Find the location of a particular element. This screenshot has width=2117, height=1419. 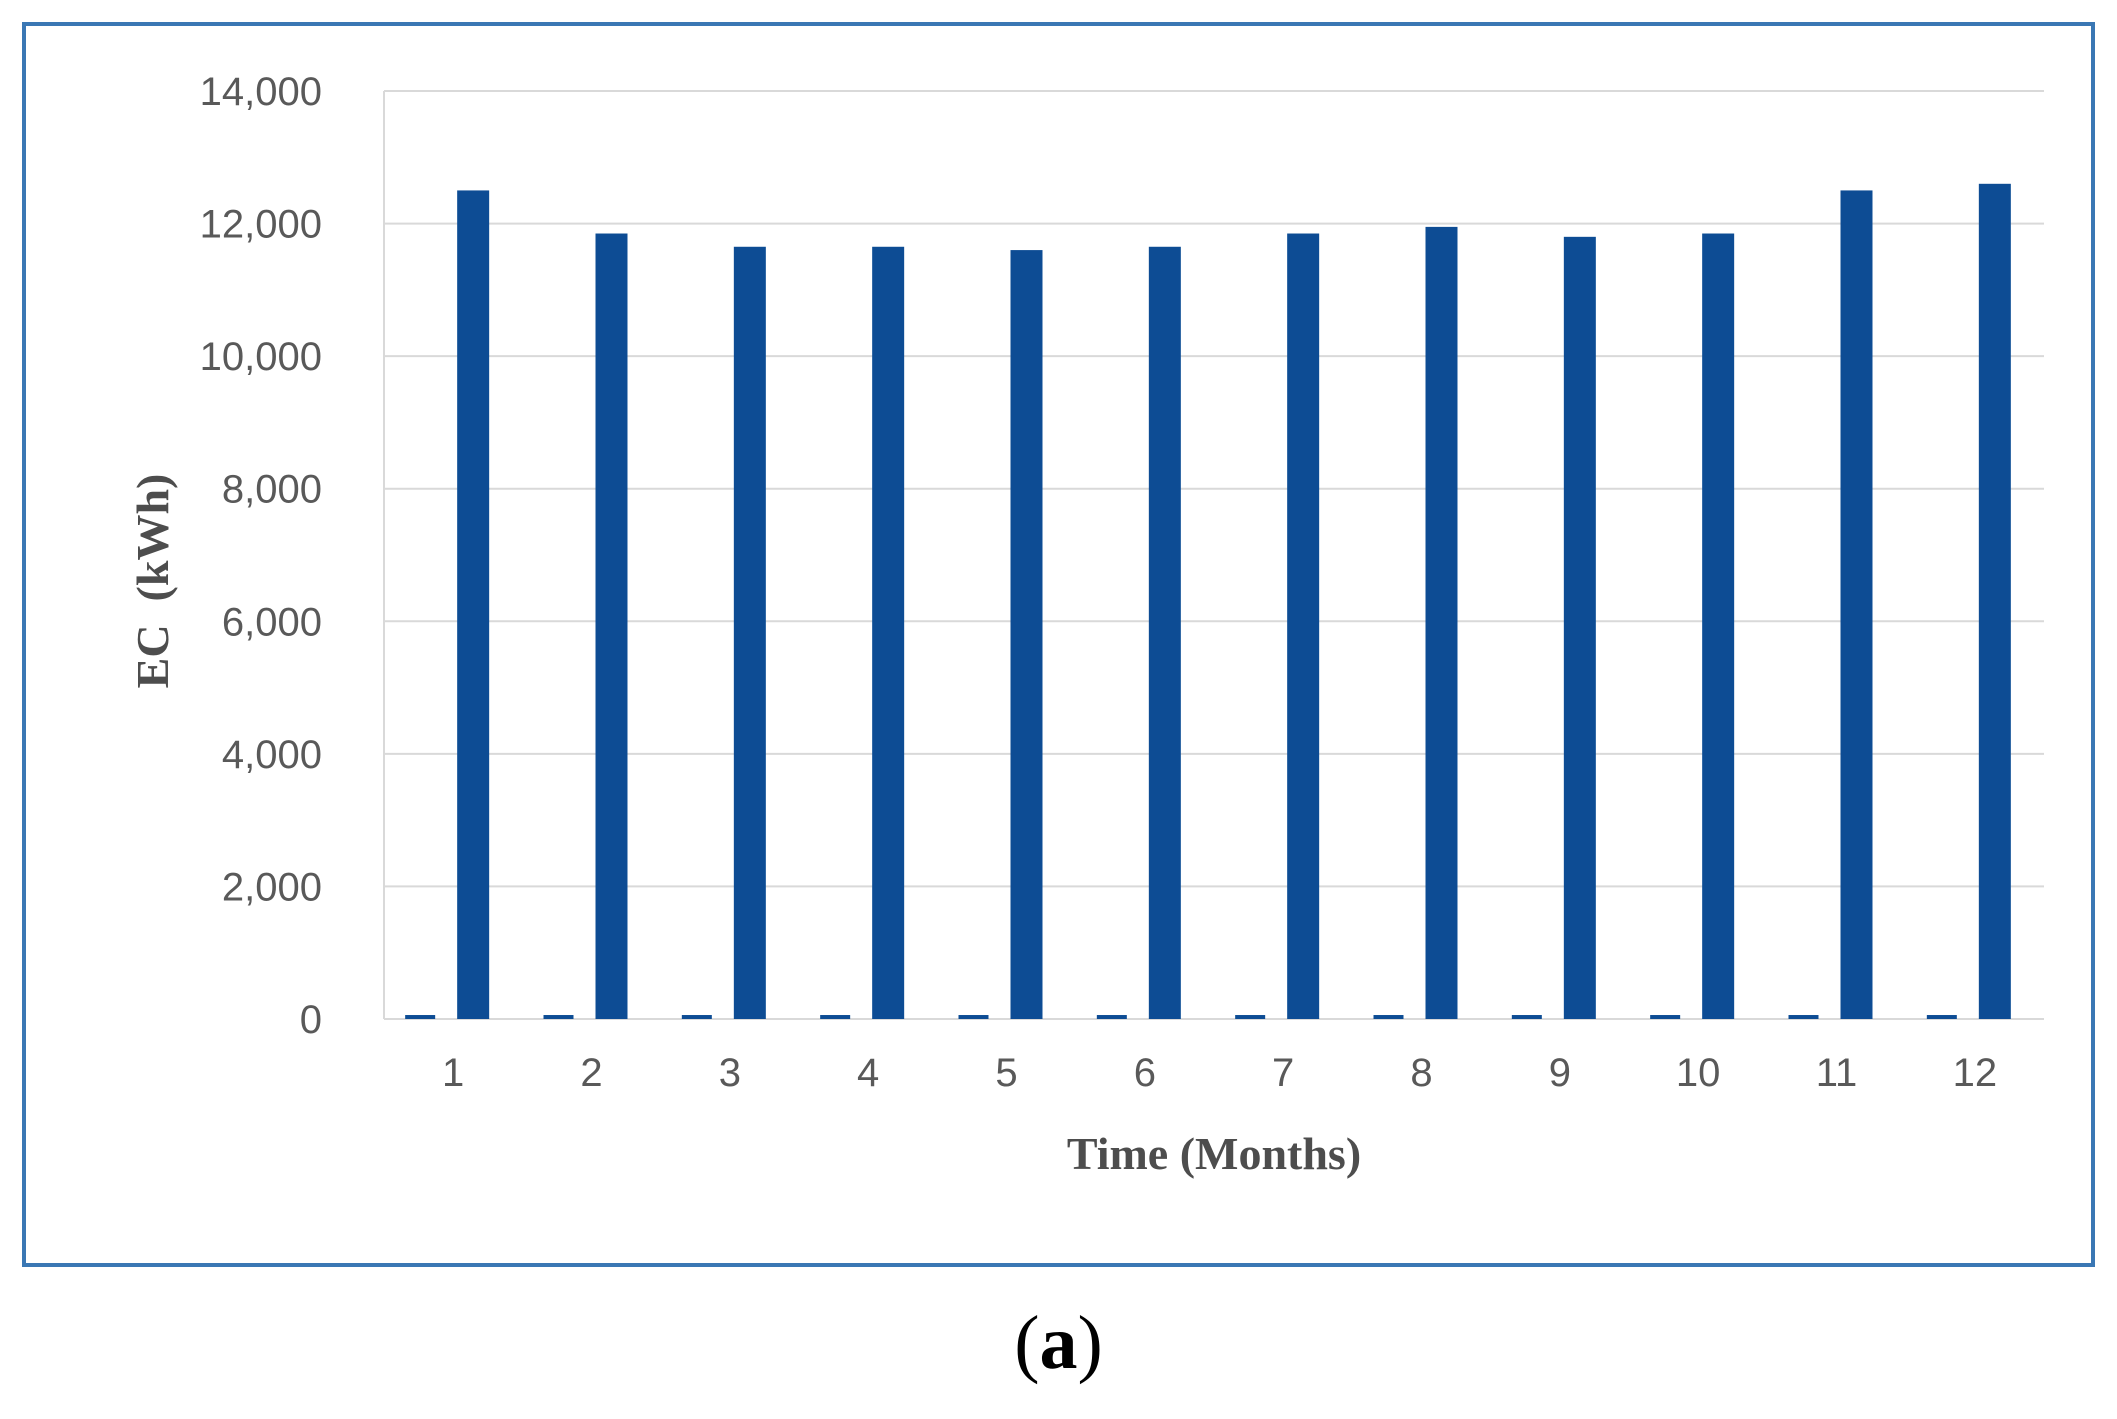

y-axis-title: EC (kWh) is located at coordinates (152, 581).